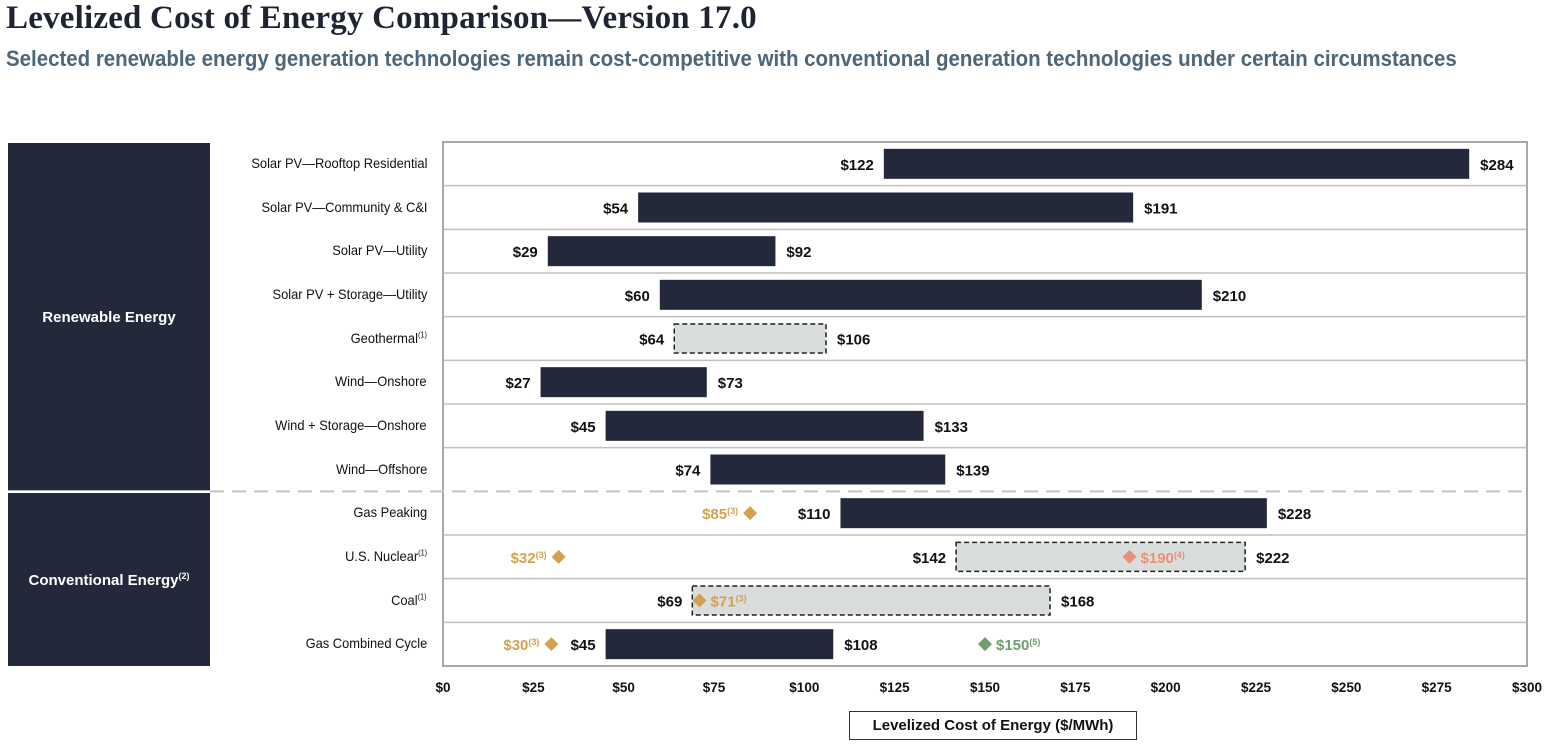  What do you see at coordinates (688, 471) in the screenshot?
I see `low-value-label: $74` at bounding box center [688, 471].